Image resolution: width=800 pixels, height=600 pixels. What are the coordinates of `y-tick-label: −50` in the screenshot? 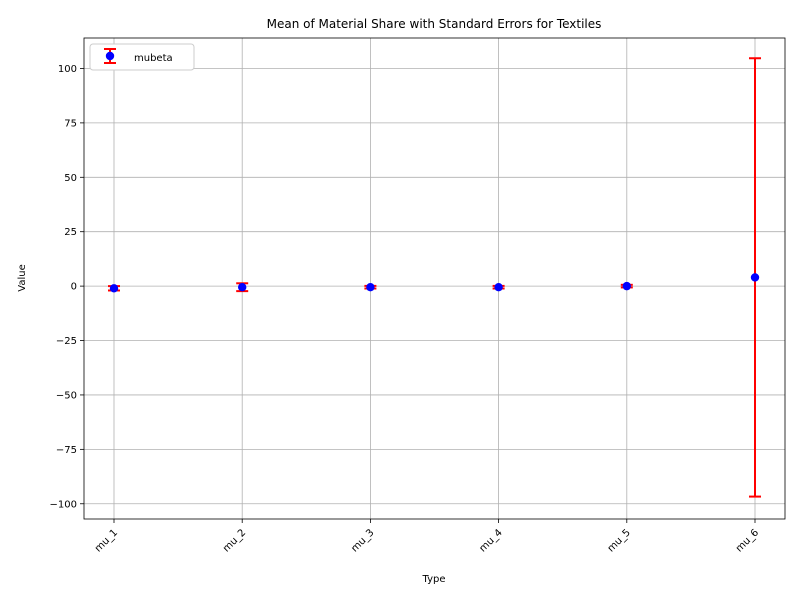 It's located at (66, 395).